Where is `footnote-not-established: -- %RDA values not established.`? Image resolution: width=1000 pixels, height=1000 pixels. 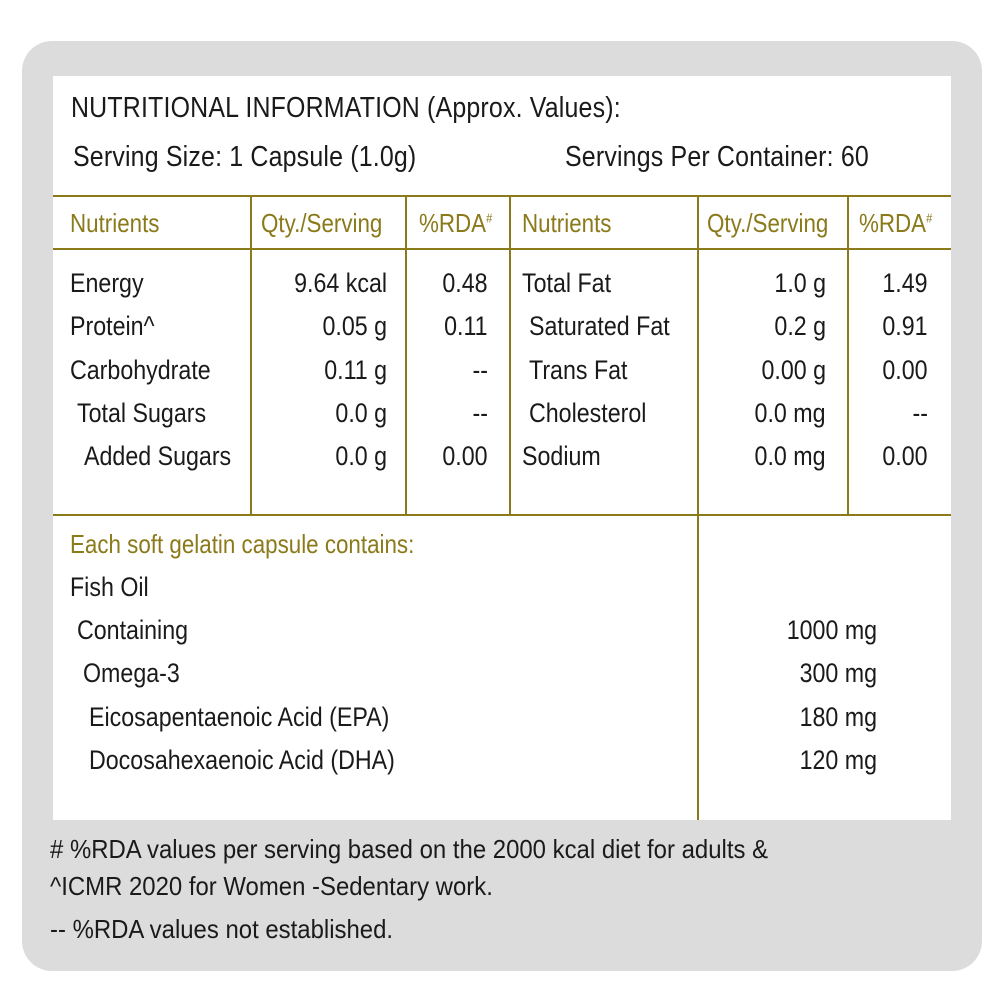
footnote-not-established: -- %RDA values not established. is located at coordinates (222, 929).